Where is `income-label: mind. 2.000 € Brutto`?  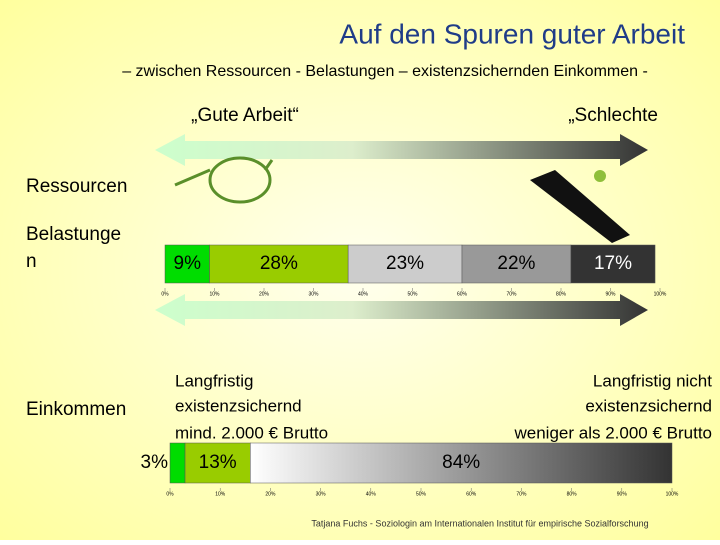
income-label: mind. 2.000 € Brutto is located at coordinates (251, 432).